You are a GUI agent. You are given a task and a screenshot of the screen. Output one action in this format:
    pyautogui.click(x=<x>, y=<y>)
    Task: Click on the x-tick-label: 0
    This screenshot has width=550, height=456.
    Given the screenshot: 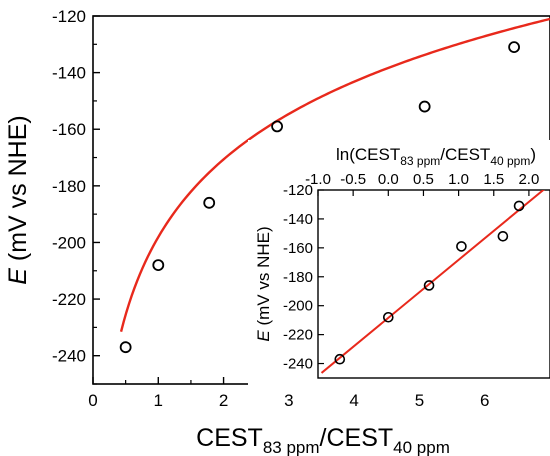 What is the action you would take?
    pyautogui.click(x=92, y=400)
    